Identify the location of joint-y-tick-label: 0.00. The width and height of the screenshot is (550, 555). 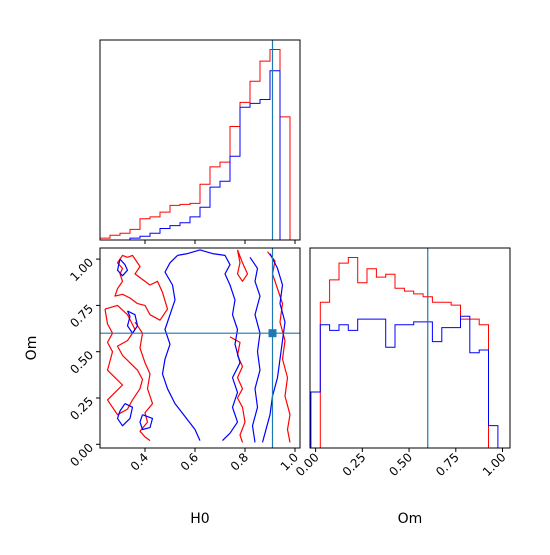
(81, 455).